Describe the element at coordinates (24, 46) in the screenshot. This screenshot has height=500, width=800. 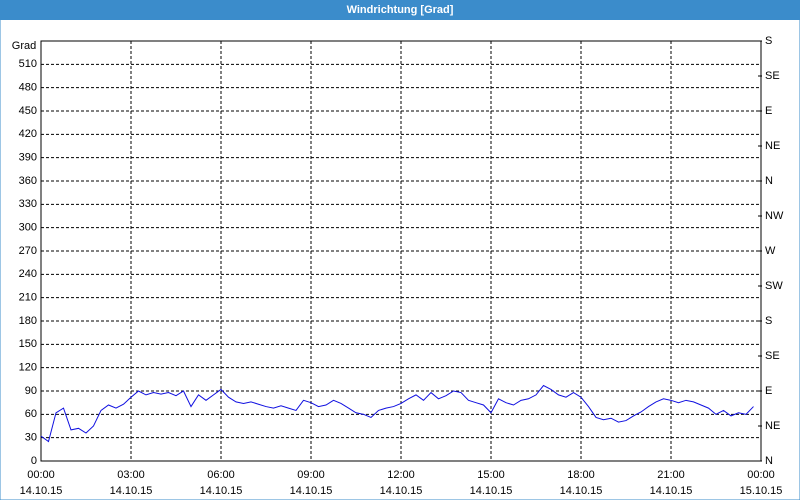
I see `y-axis-label: Grad` at that location.